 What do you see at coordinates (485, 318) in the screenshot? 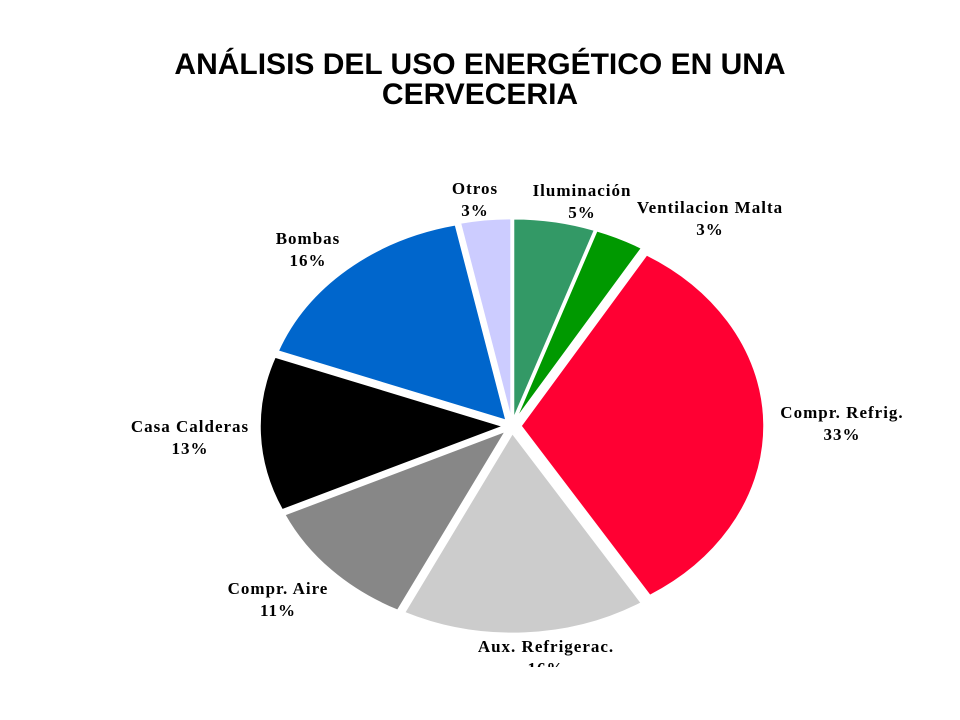
I see `pie-slice-otros` at bounding box center [485, 318].